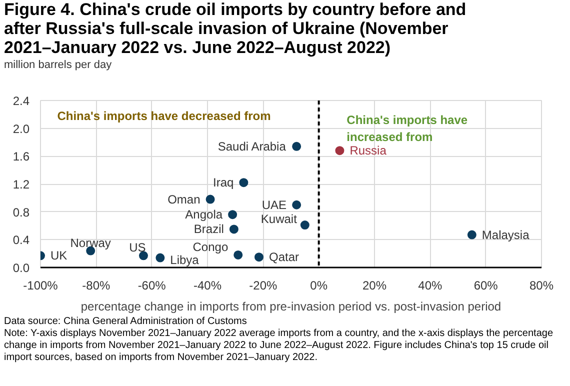  What do you see at coordinates (274, 205) in the screenshot?
I see `series-label: UAE` at bounding box center [274, 205].